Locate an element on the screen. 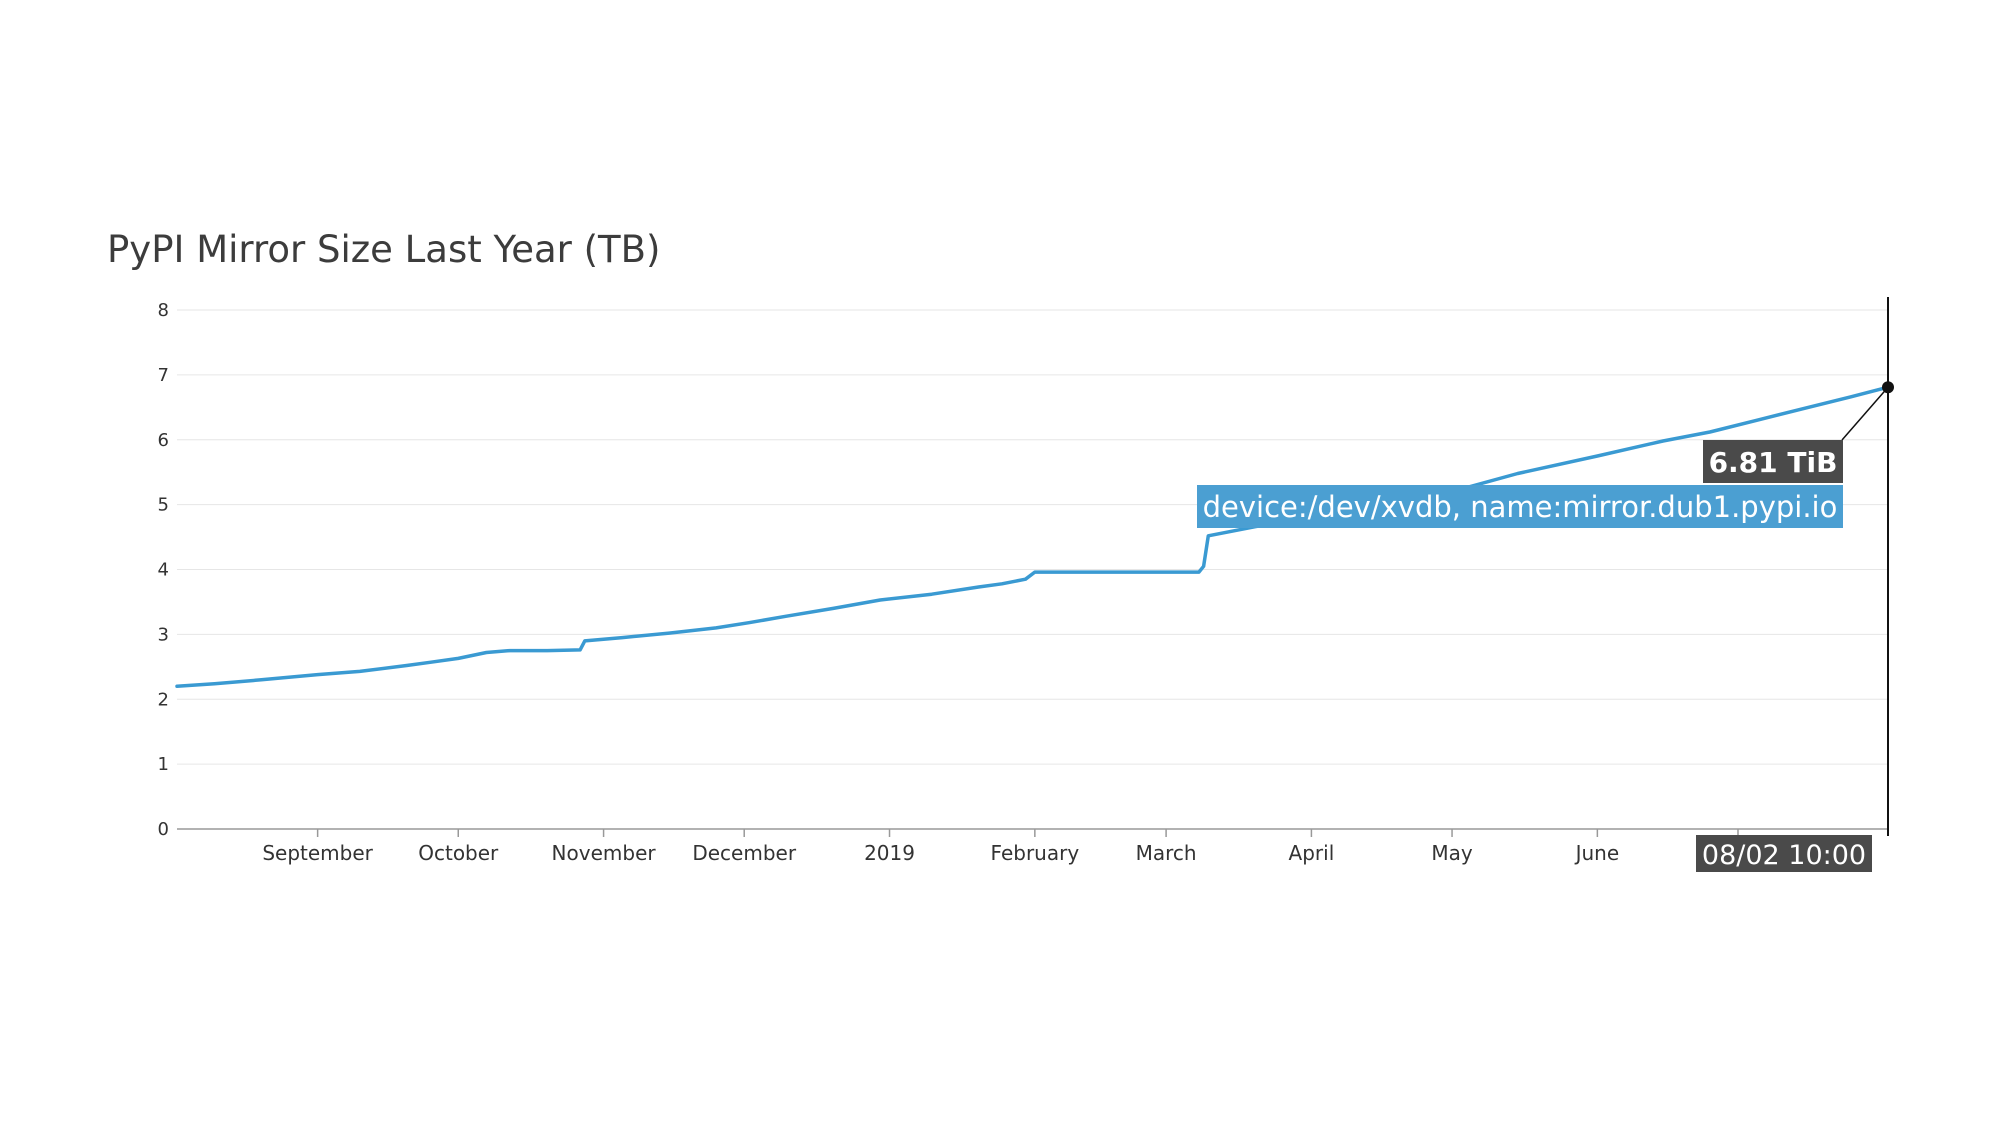 The height and width of the screenshot is (1125, 2000). chart-title: PyPI Mirror Size Last Year (TB) is located at coordinates (384, 249).